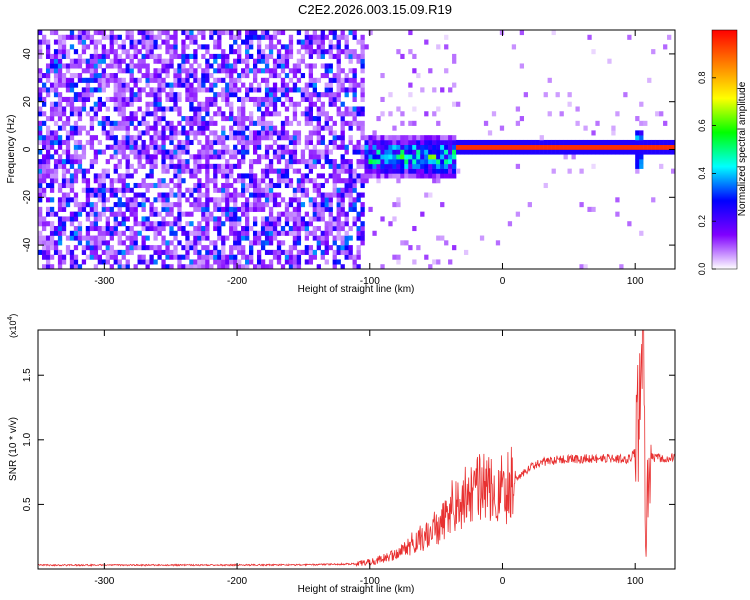 This screenshot has width=750, height=600. What do you see at coordinates (702, 173) in the screenshot?
I see `colorbar-tick-label: 0.4` at bounding box center [702, 173].